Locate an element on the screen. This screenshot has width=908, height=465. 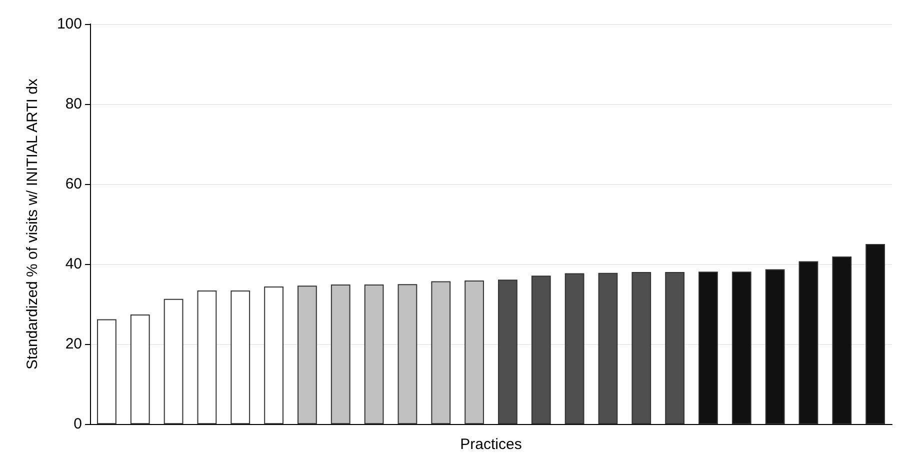
y-tick-label: 0 is located at coordinates (78, 424).